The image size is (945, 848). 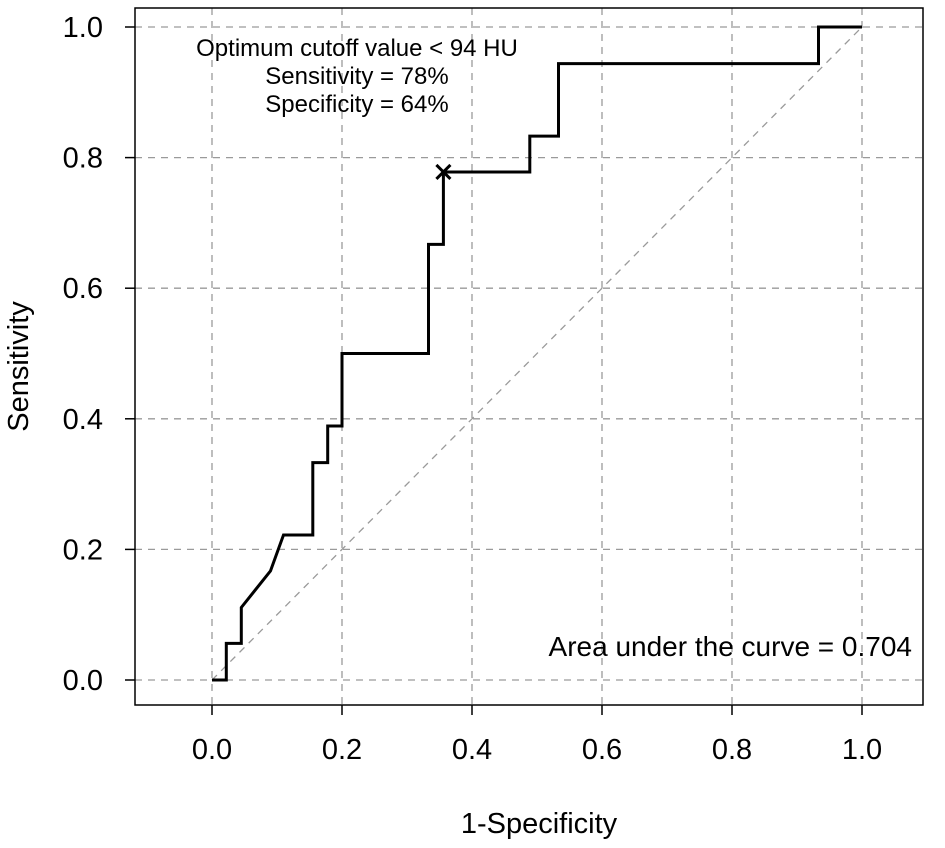 What do you see at coordinates (212, 750) in the screenshot?
I see `x-tick-label-0: 0.0` at bounding box center [212, 750].